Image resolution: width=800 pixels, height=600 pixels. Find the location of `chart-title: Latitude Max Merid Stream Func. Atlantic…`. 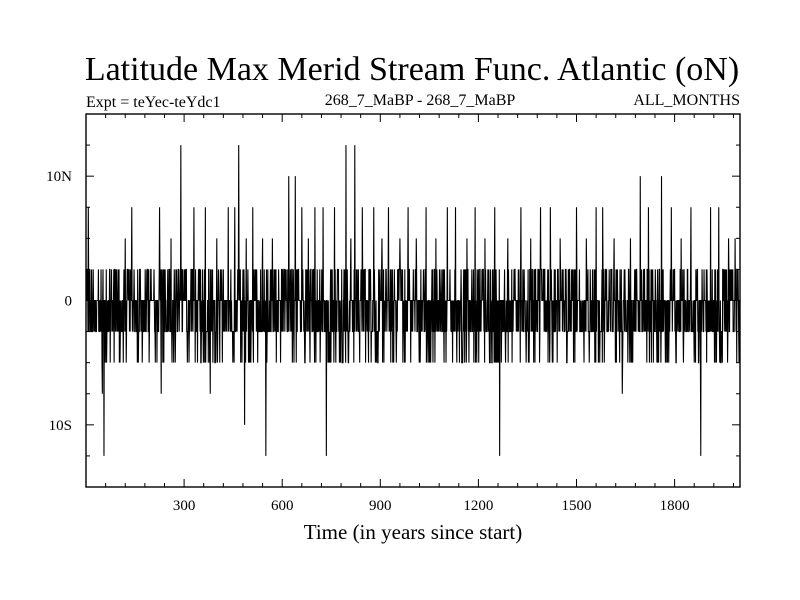

chart-title: Latitude Max Merid Stream Func. Atlantic… is located at coordinates (412, 69).